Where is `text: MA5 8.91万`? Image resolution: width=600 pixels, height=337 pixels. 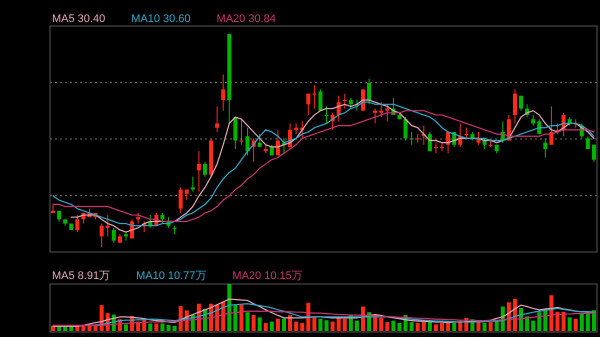 text: MA5 8.91万 is located at coordinates (81, 276).